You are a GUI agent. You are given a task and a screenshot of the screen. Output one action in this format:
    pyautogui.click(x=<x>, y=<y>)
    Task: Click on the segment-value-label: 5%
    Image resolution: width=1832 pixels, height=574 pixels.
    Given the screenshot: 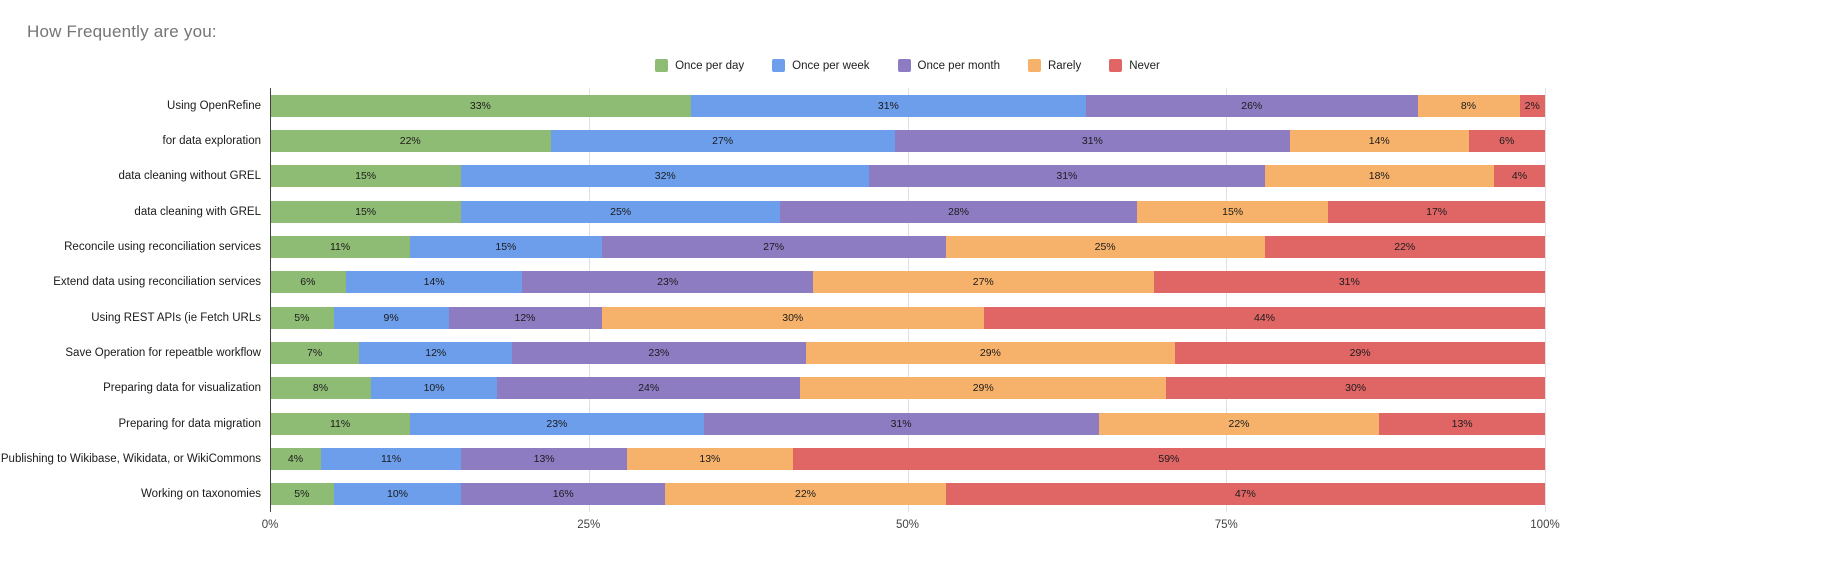 What is the action you would take?
    pyautogui.click(x=302, y=317)
    